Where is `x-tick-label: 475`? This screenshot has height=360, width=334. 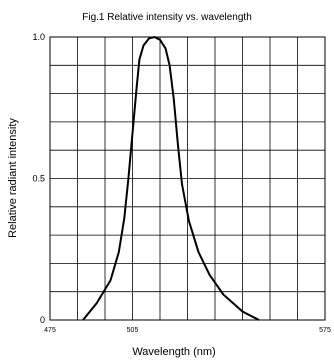
x-tick-label: 475 is located at coordinates (50, 330).